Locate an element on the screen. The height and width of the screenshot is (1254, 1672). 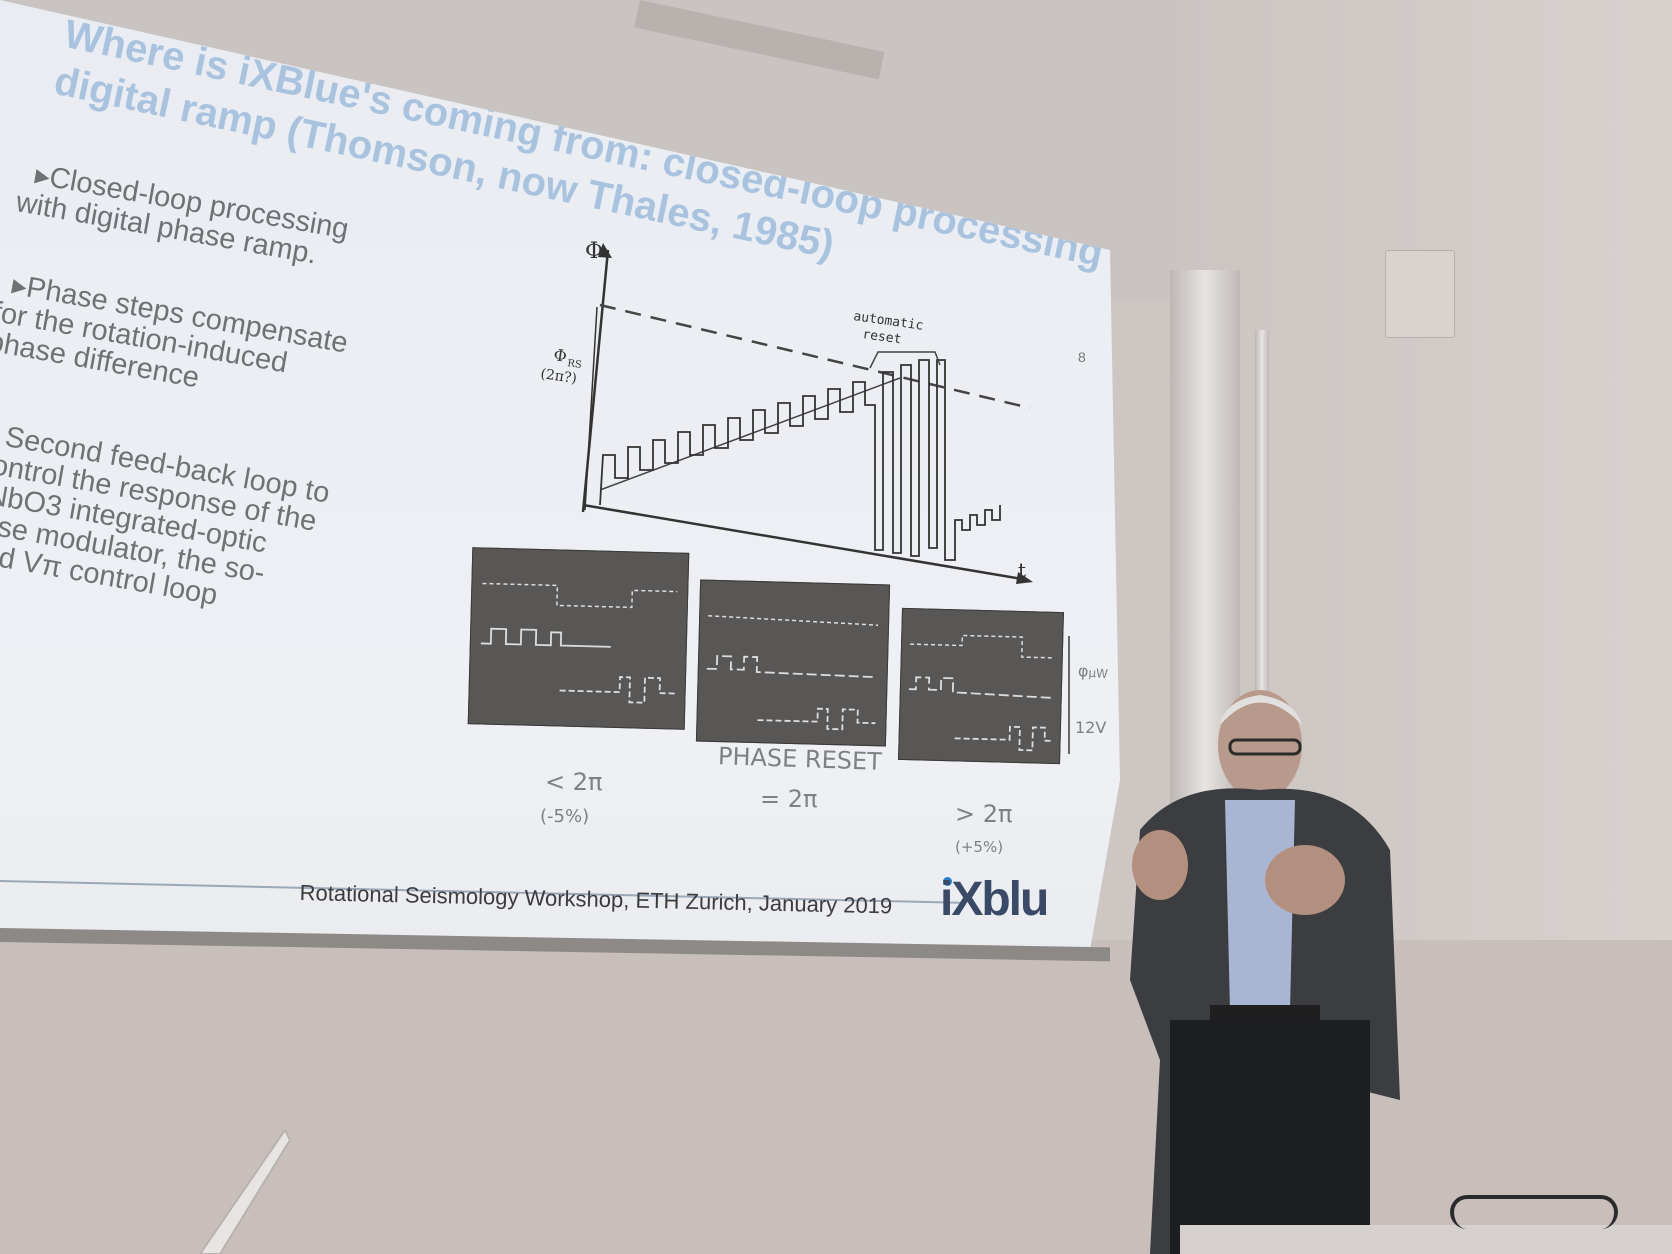
ramp-line is located at coordinates (750, 434).